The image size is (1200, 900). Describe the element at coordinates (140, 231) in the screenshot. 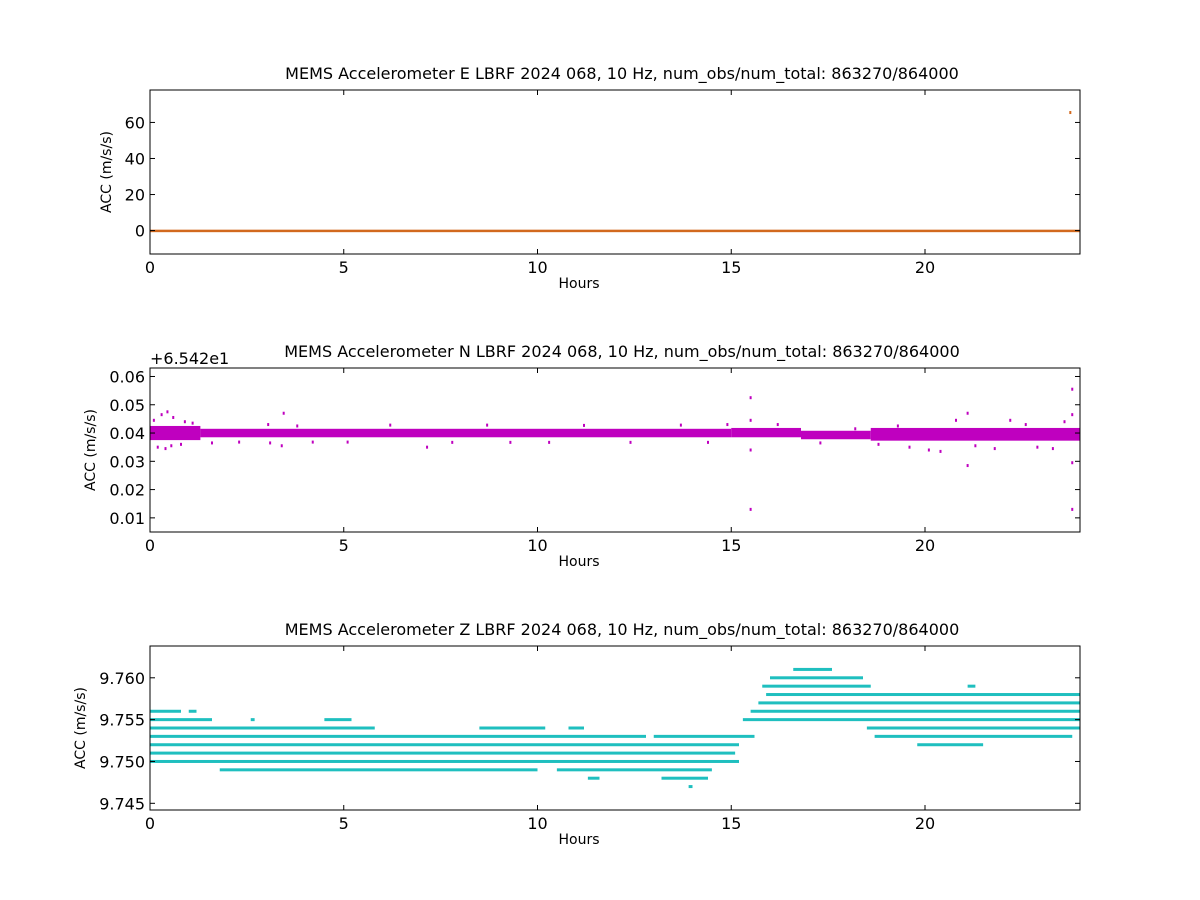

I see `y-tick-label: 0` at that location.